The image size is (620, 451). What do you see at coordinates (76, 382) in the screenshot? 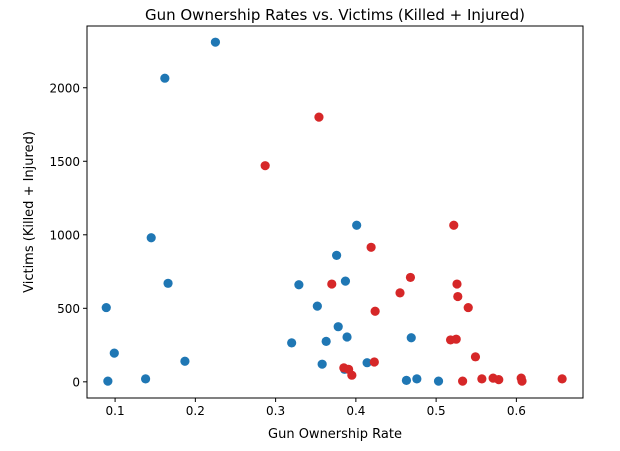
I see `y-tick-label-1: 0` at bounding box center [76, 382].